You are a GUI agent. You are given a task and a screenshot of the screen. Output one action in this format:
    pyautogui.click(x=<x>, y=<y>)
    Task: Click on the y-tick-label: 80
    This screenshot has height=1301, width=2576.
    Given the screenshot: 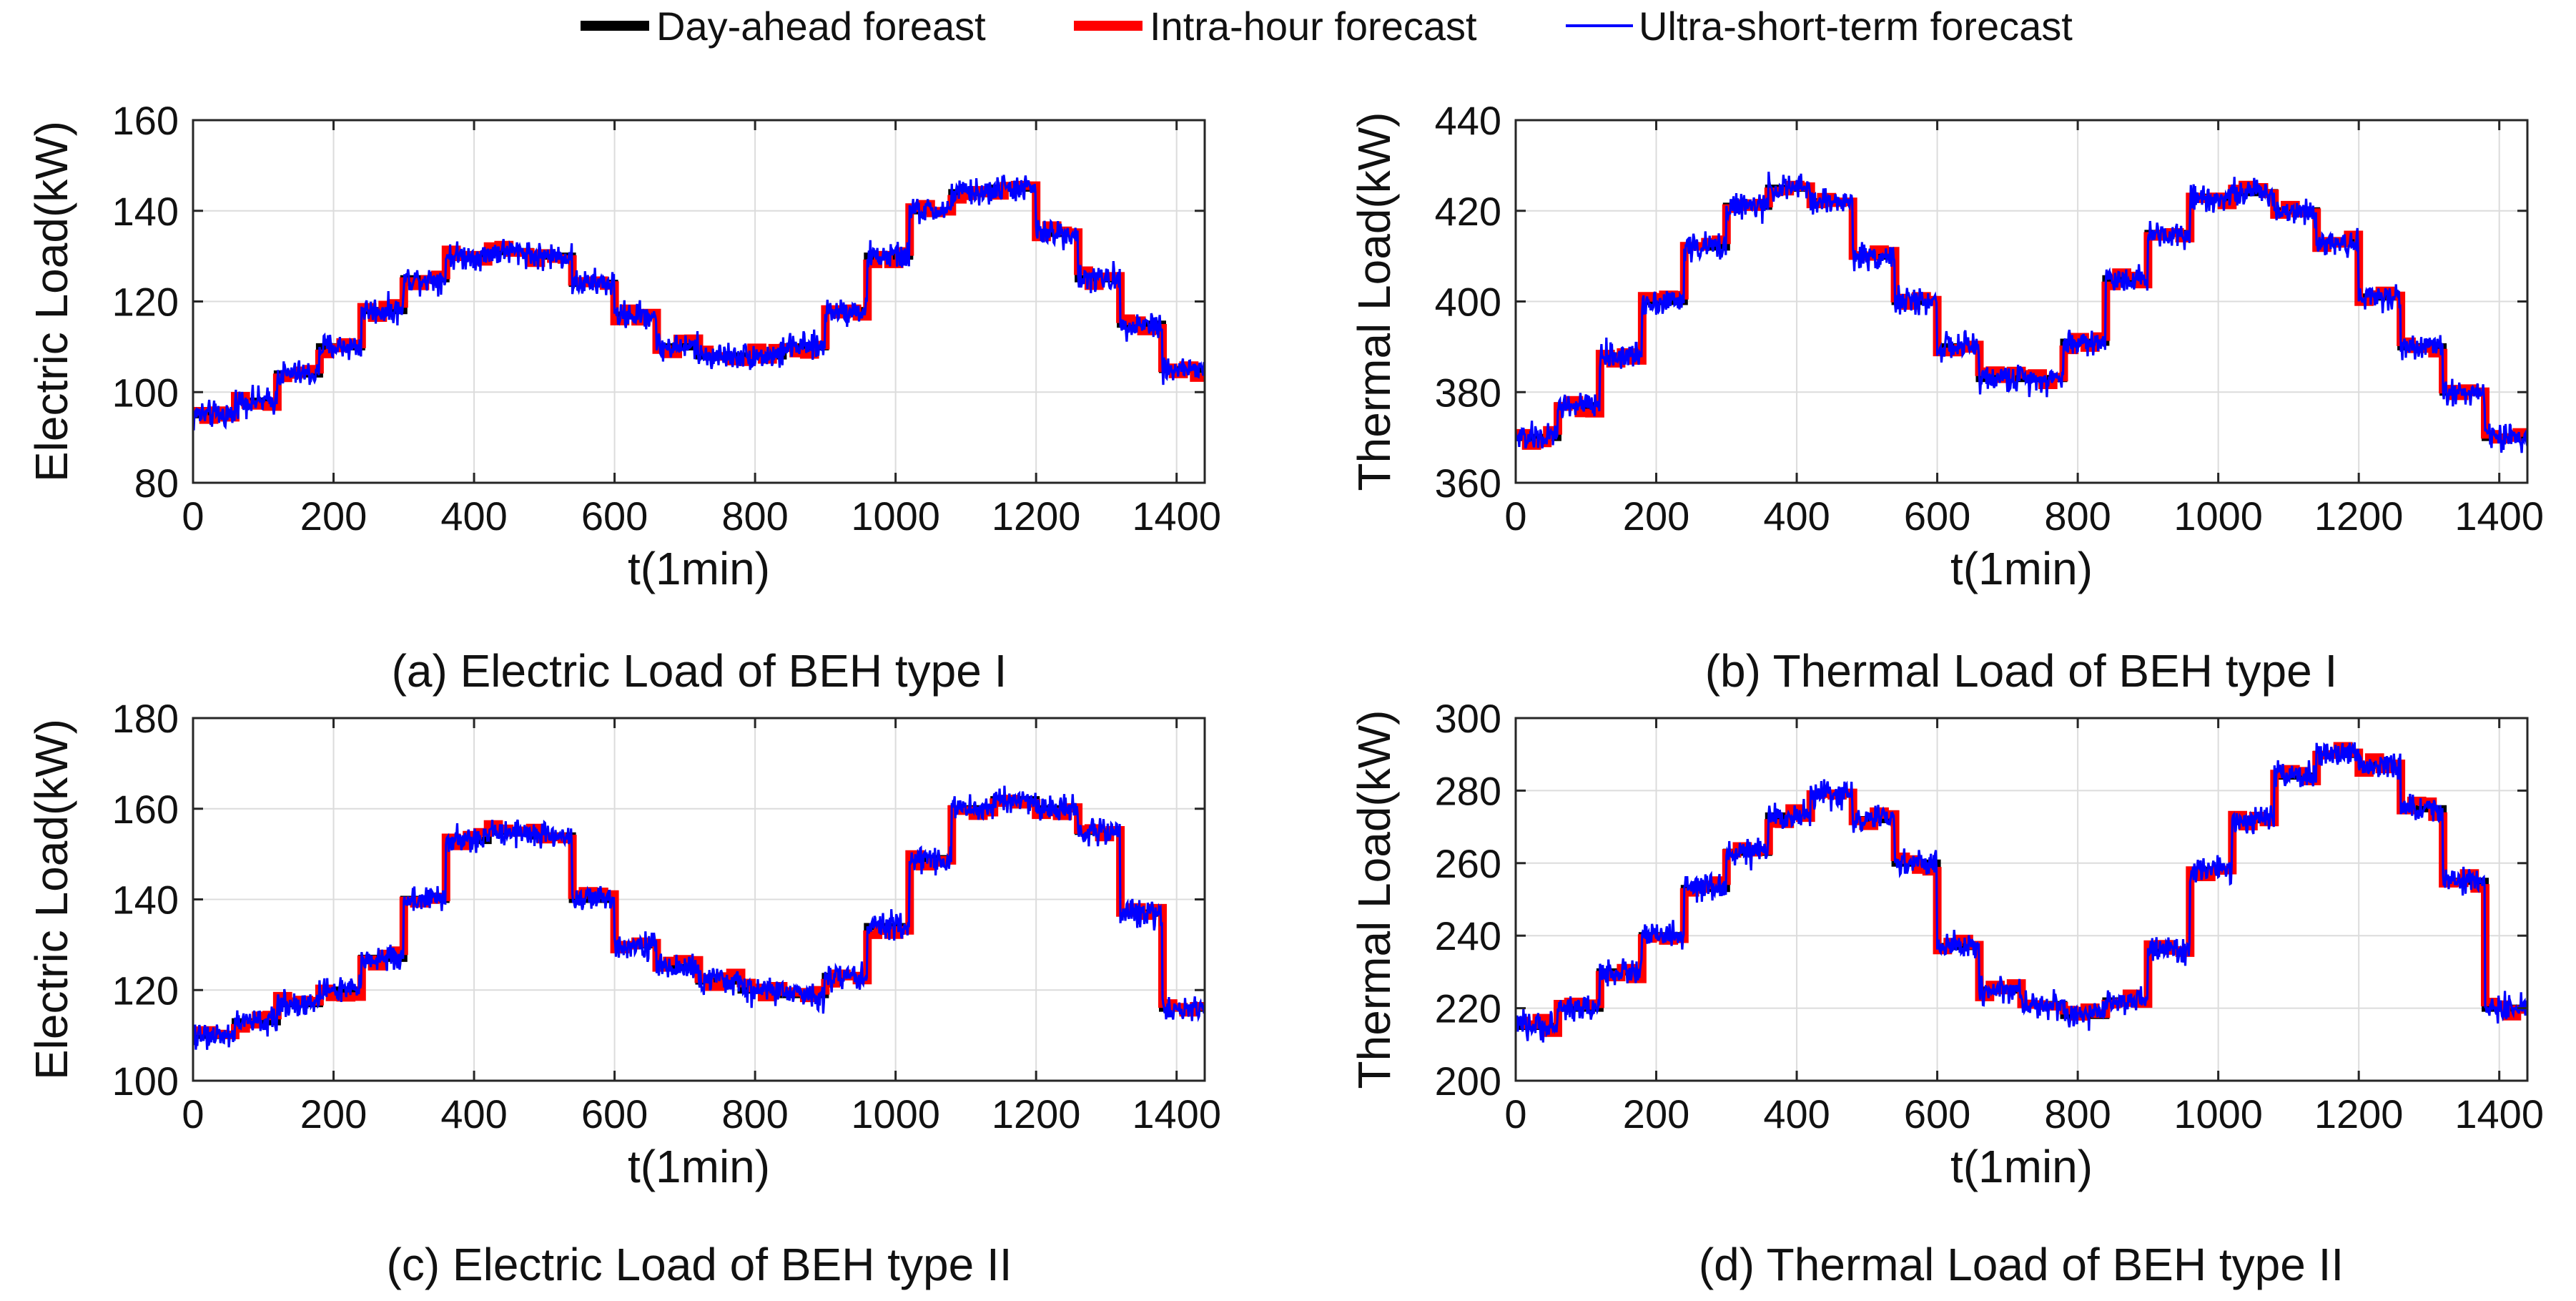 What is the action you would take?
    pyautogui.click(x=156, y=484)
    